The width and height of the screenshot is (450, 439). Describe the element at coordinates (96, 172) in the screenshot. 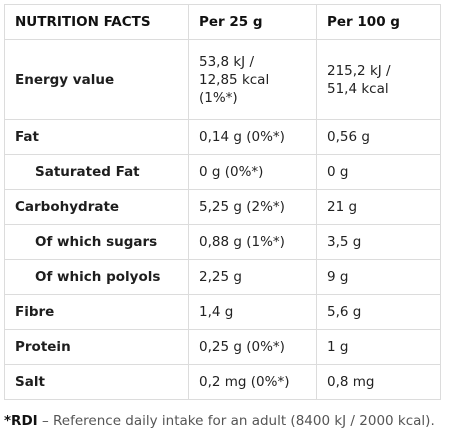

I see `nutrient-label: Saturated Fat` at that location.